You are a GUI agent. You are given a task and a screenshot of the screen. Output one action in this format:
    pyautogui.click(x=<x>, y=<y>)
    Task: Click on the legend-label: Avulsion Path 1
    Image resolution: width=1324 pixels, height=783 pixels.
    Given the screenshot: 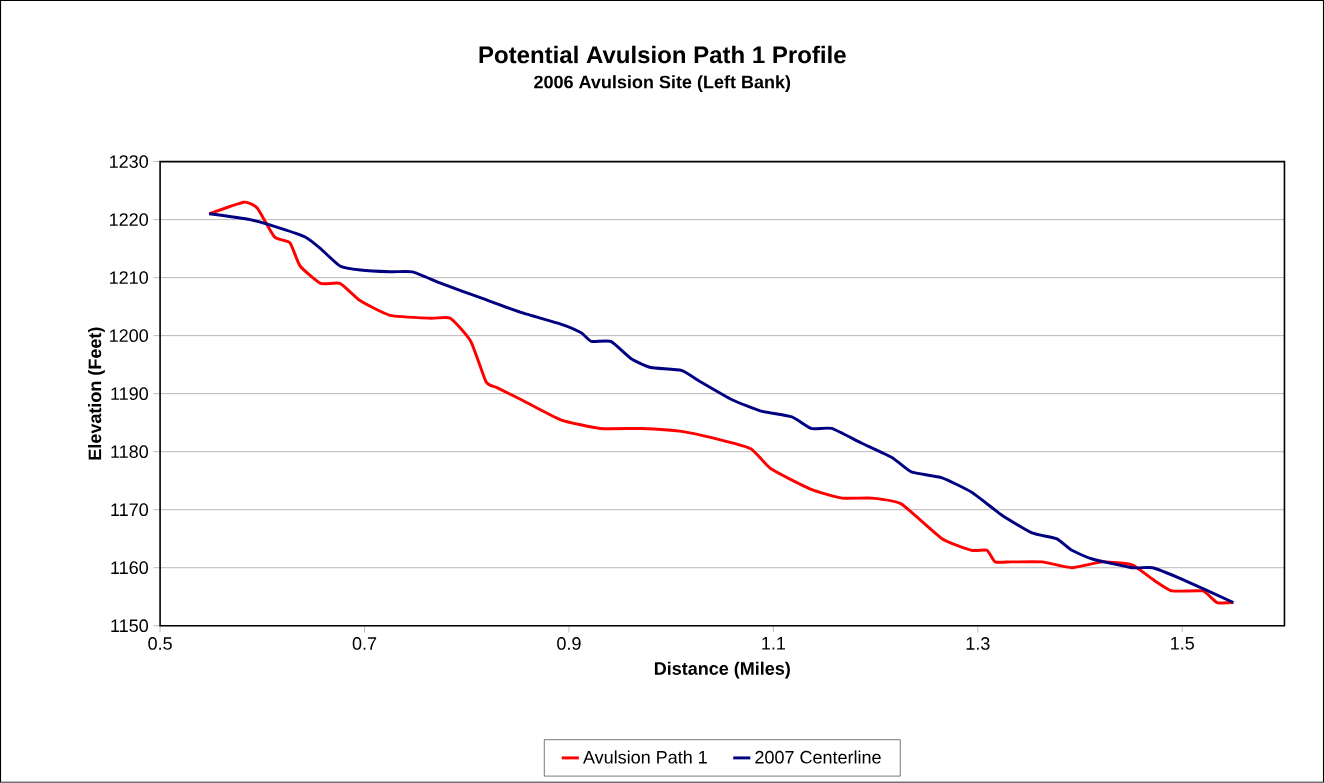 What is the action you would take?
    pyautogui.click(x=645, y=757)
    